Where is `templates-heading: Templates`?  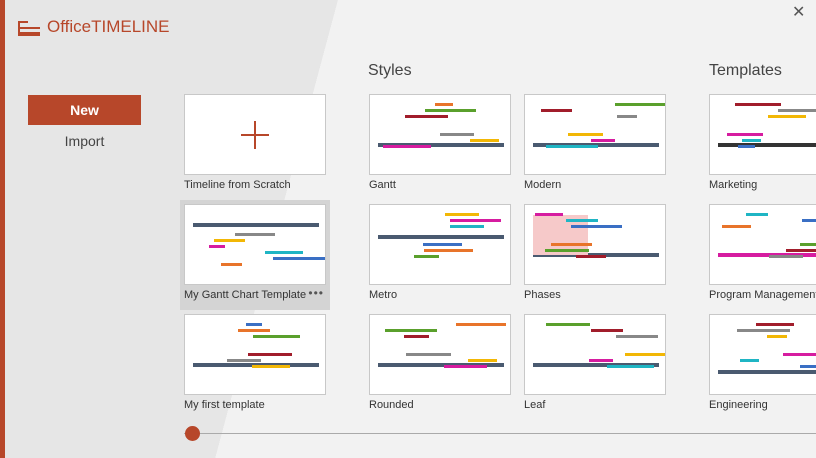 templates-heading: Templates is located at coordinates (745, 70).